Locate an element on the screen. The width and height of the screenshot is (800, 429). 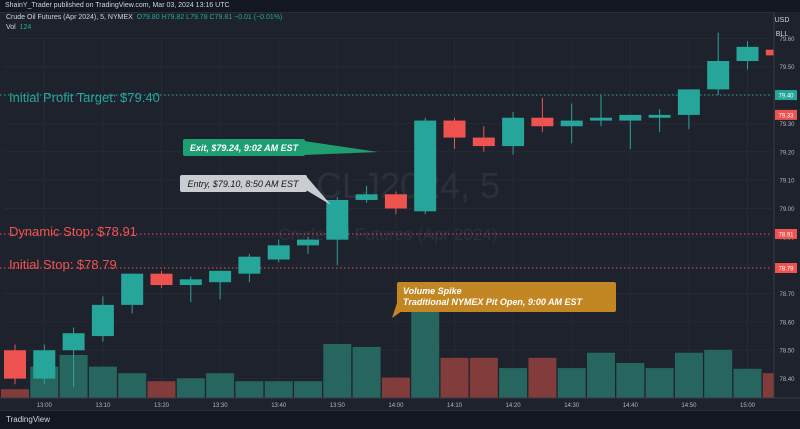
time-tick-label: 13:40 is located at coordinates (279, 406).